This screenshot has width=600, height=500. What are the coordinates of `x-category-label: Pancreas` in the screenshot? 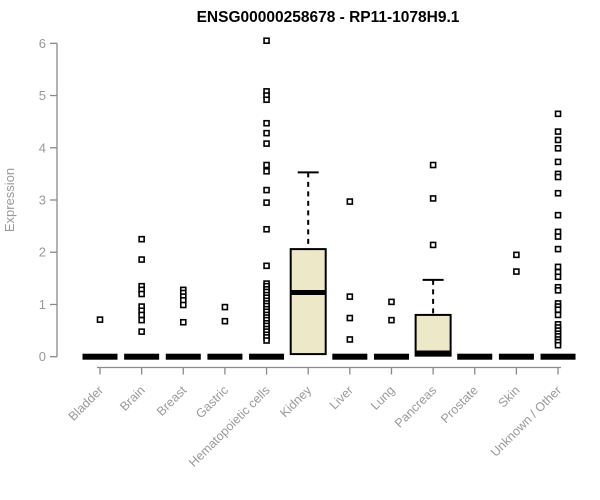 It's located at (415, 406).